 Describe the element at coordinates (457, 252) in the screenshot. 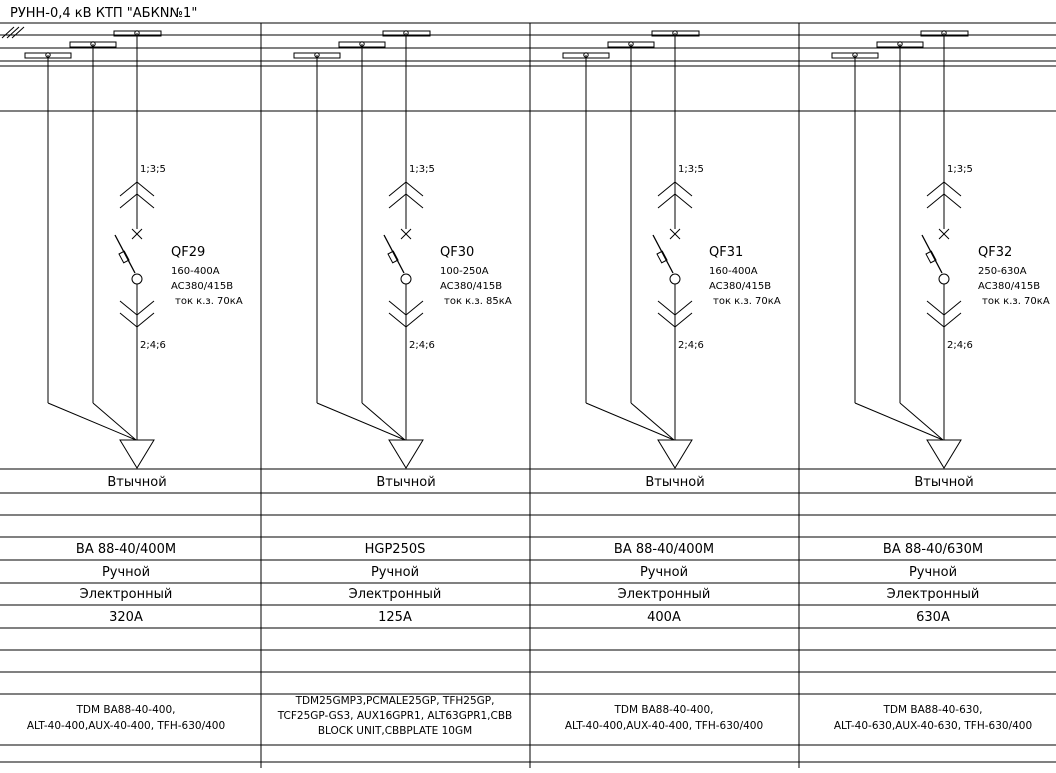

I see `breaker-id: QF30` at that location.